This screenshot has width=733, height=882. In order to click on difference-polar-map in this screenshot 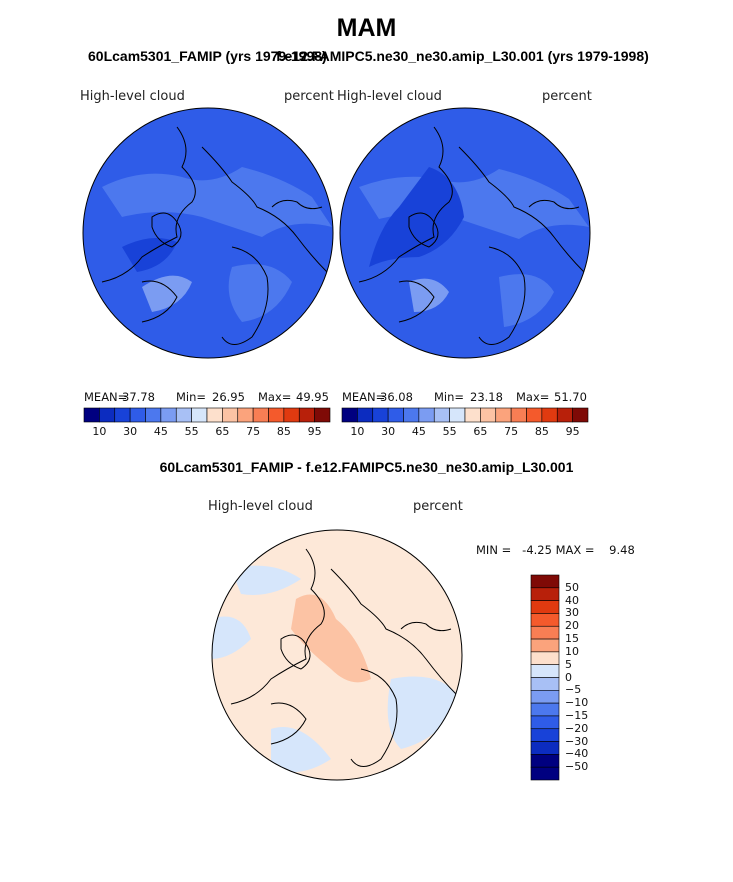, I will do `click(337, 655)`.